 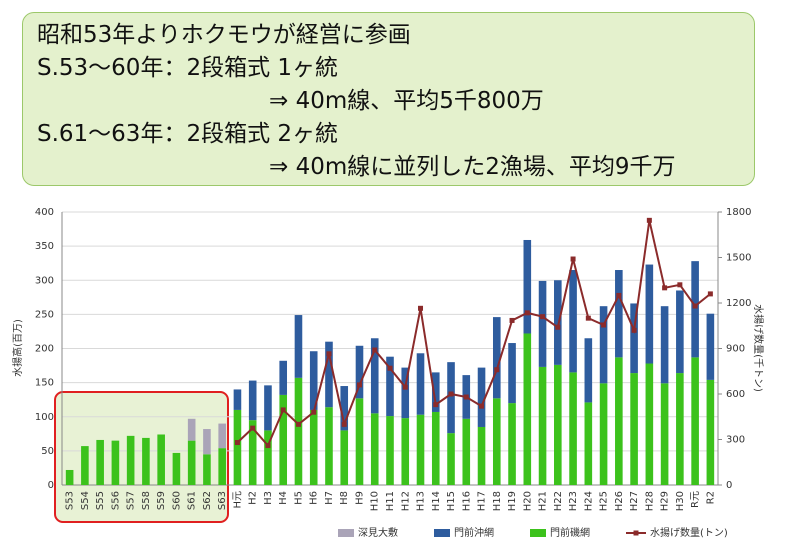 I want to click on y2-tick-label: 1200, so click(x=738, y=303).